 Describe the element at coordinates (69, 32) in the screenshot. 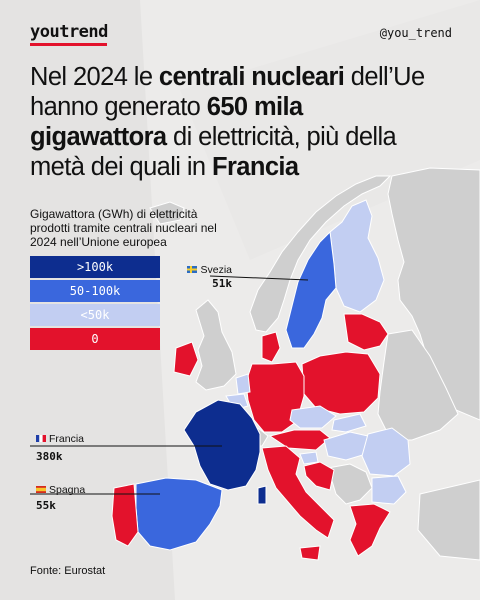

I see `brand-logo: youtrend` at that location.